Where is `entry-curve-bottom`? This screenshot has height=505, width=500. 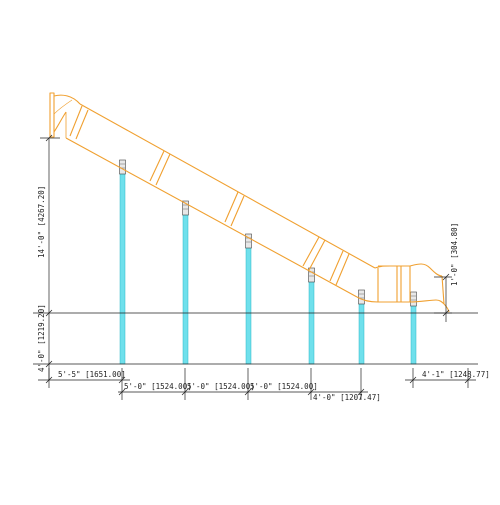
entry-curve-bottom is located at coordinates (60, 122).